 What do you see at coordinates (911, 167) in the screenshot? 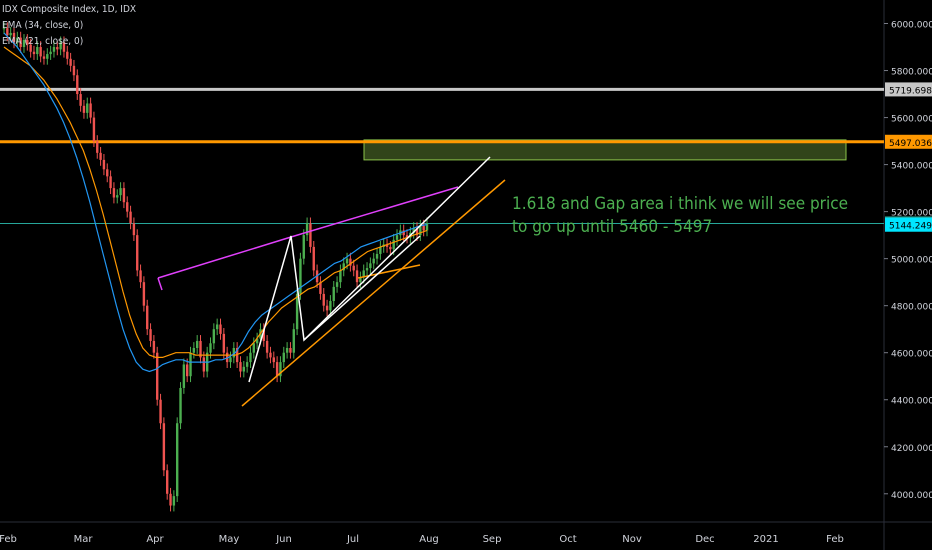
I see `y-tick-label: 5400.0000` at bounding box center [911, 167].